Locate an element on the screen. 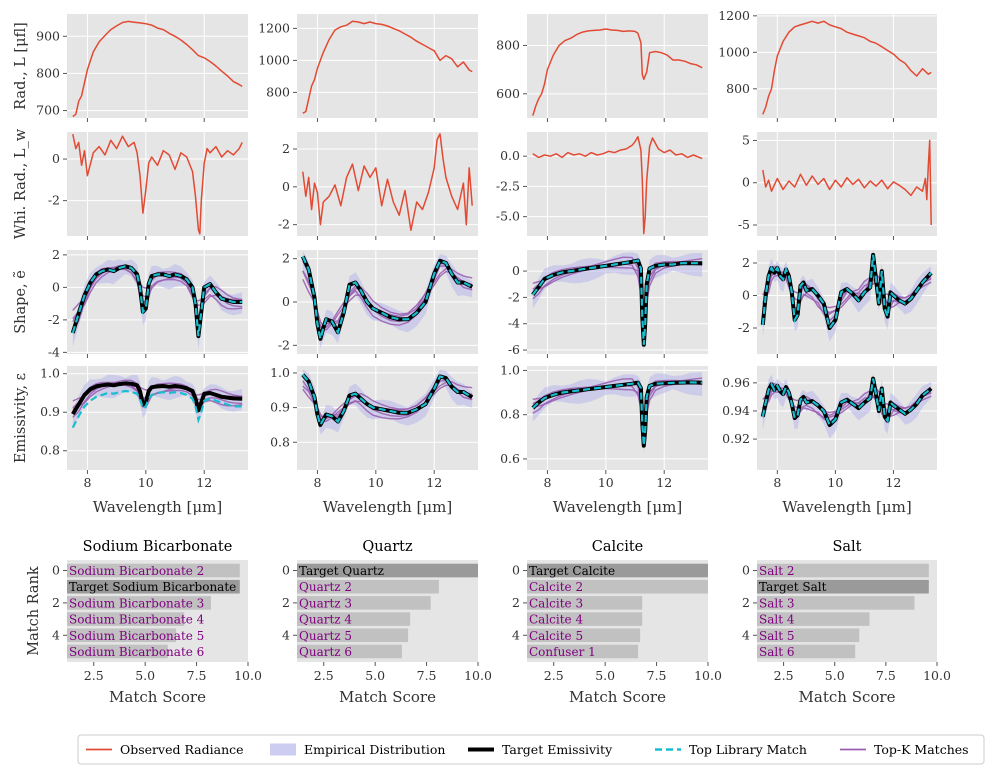  tick-label-y: 0.8 is located at coordinates (510, 414).